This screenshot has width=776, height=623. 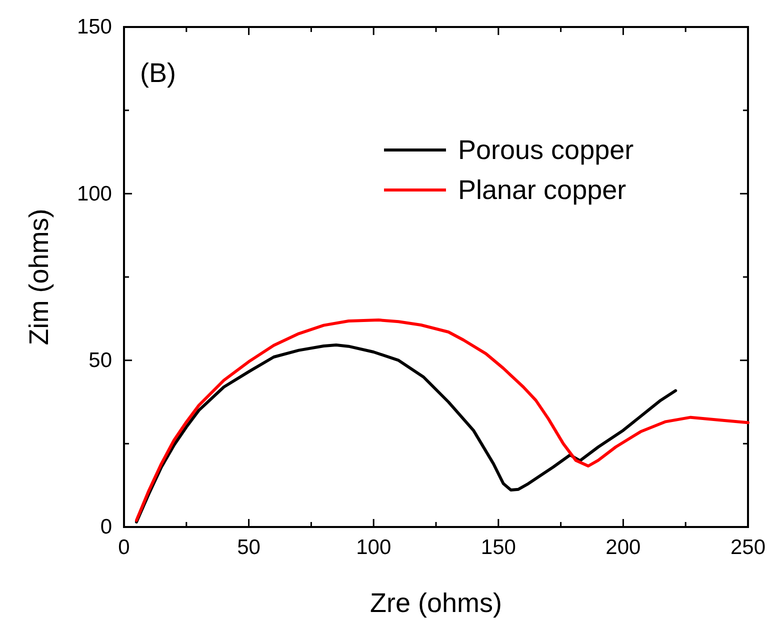 I want to click on annotation: (B), so click(x=158, y=73).